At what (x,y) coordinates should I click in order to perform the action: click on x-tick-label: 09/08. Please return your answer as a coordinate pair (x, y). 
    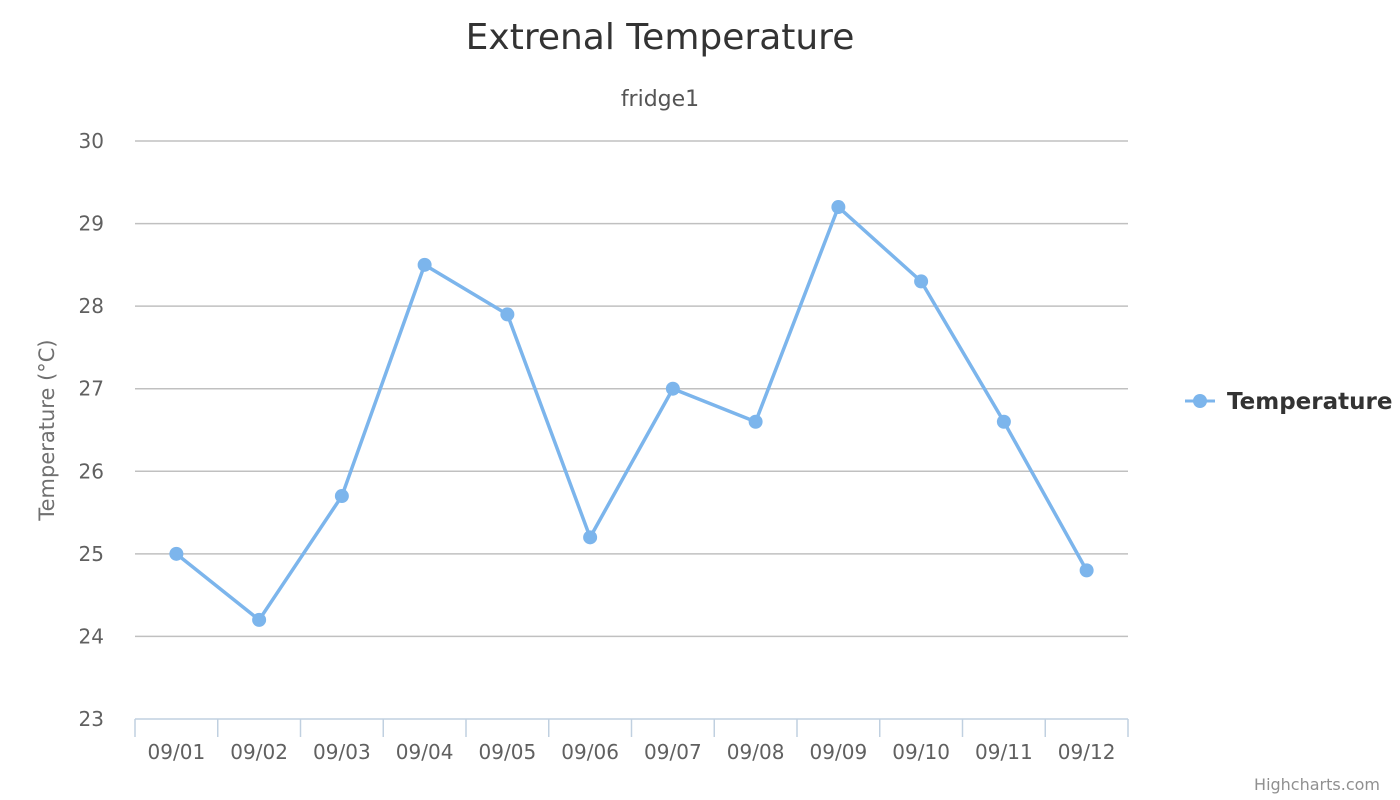
    Looking at the image, I should click on (756, 752).